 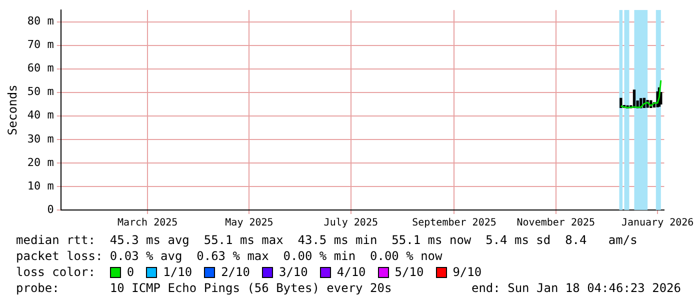 What do you see at coordinates (40, 91) in the screenshot?
I see `y-tick-label: 50 m` at bounding box center [40, 91].